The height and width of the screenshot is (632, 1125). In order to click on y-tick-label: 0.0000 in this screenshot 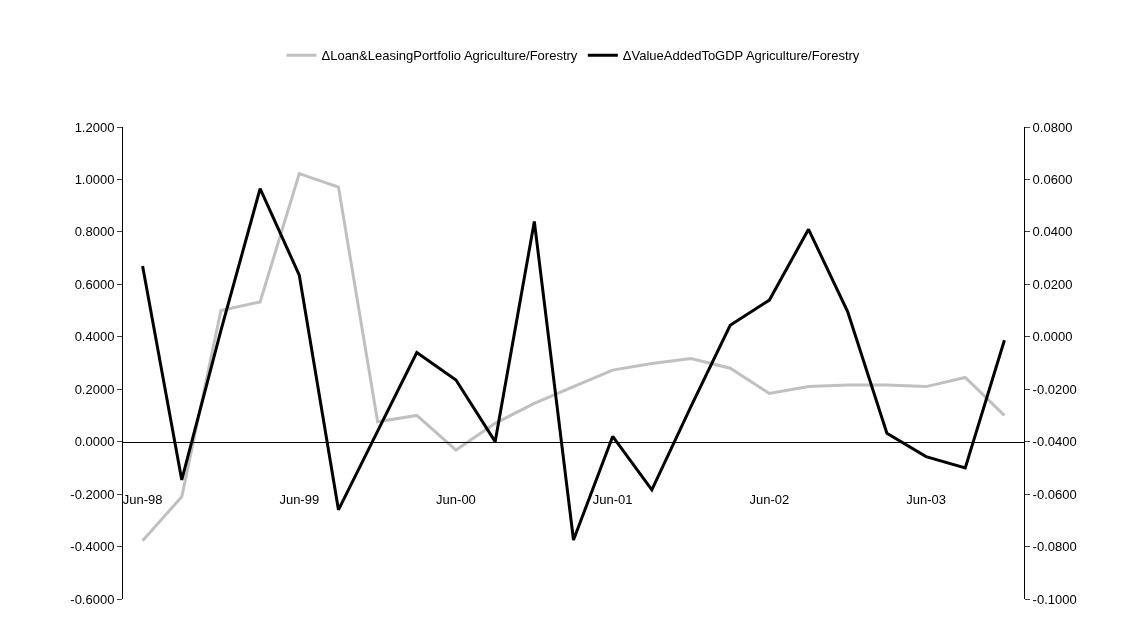, I will do `click(94, 442)`.